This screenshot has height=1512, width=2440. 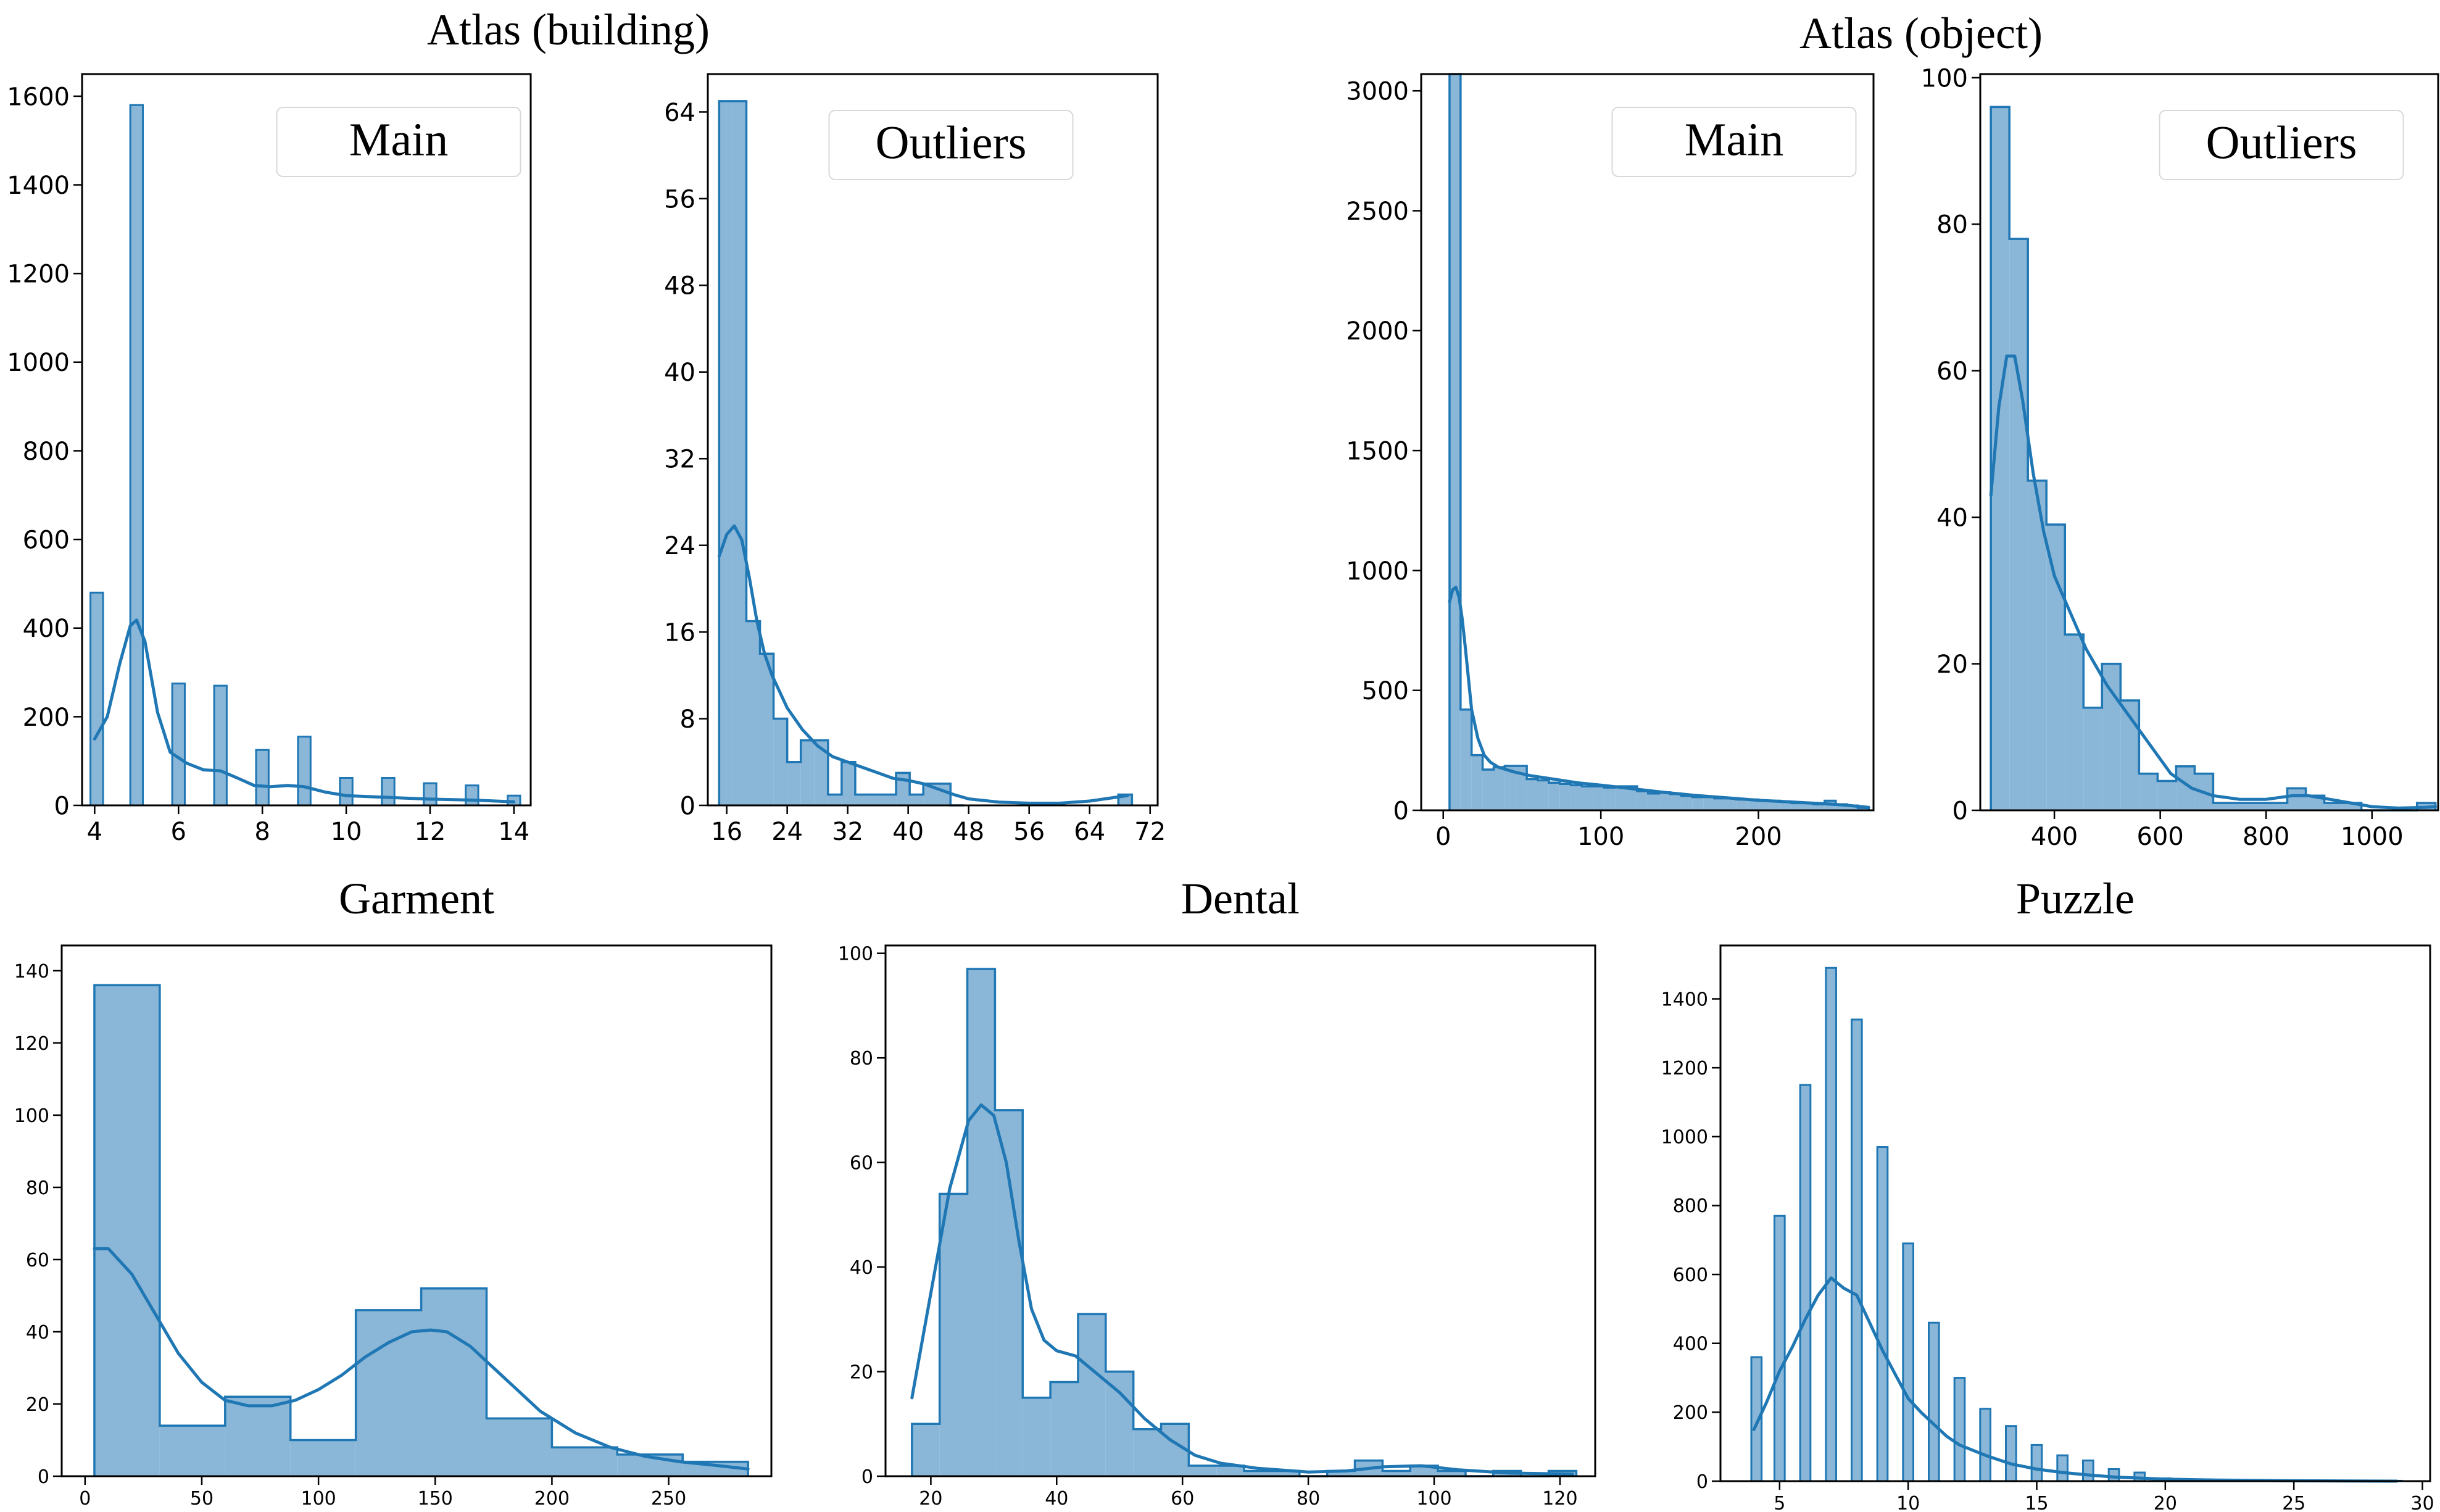 I want to click on garment-ytick-label-0: 0, so click(x=43, y=1477).